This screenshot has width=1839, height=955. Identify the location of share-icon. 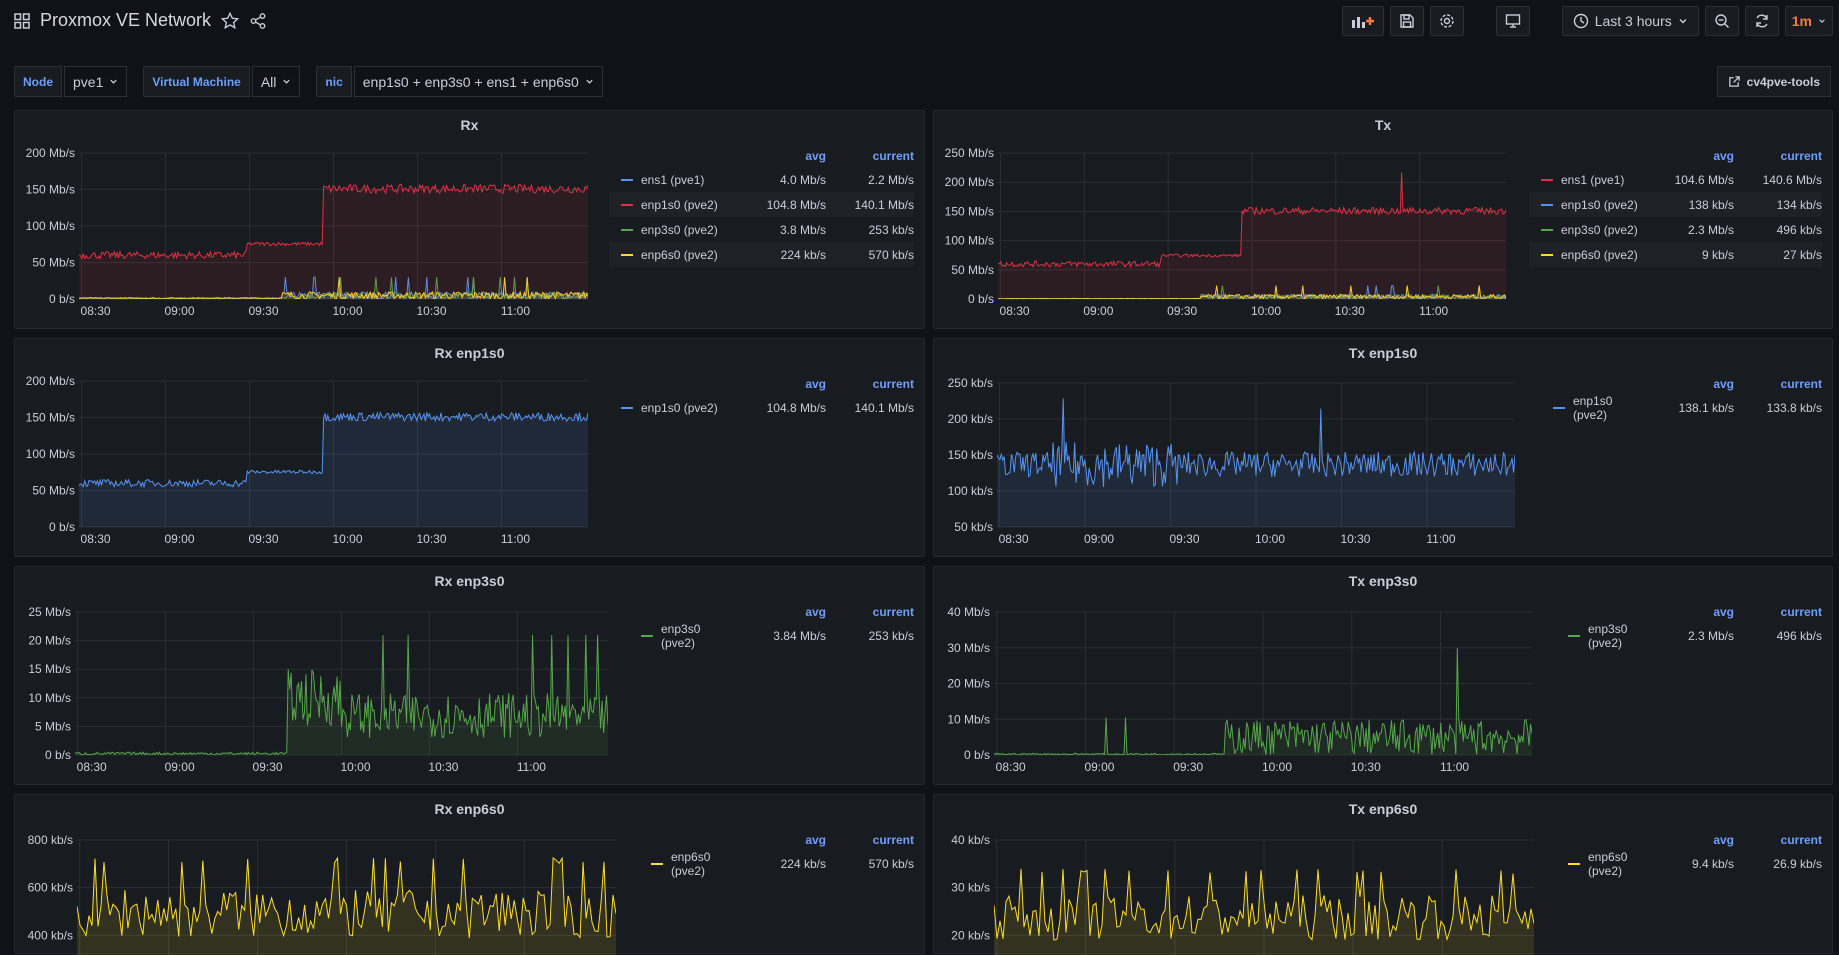
(258, 21).